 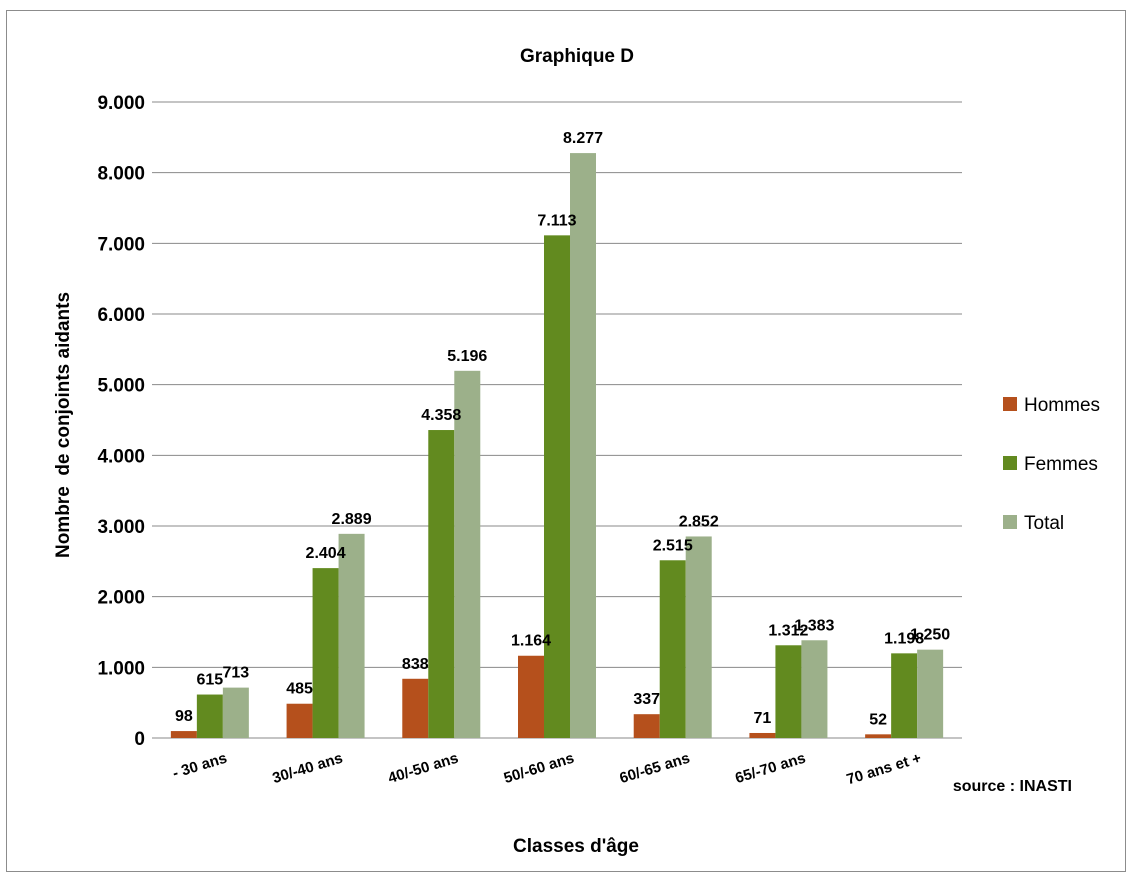 What do you see at coordinates (121, 456) in the screenshot?
I see `y-tick-label: 4.000` at bounding box center [121, 456].